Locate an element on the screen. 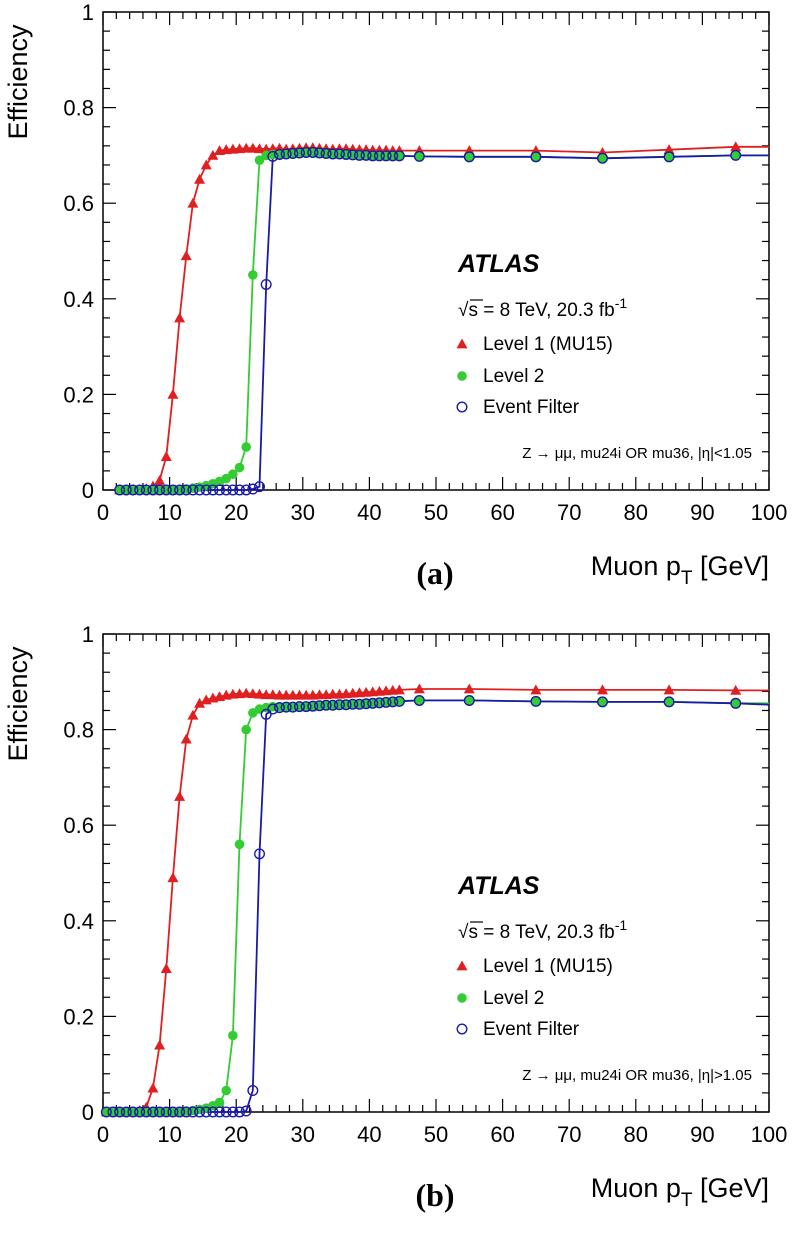  panel-a-x-tick-label: 50 is located at coordinates (436, 512).